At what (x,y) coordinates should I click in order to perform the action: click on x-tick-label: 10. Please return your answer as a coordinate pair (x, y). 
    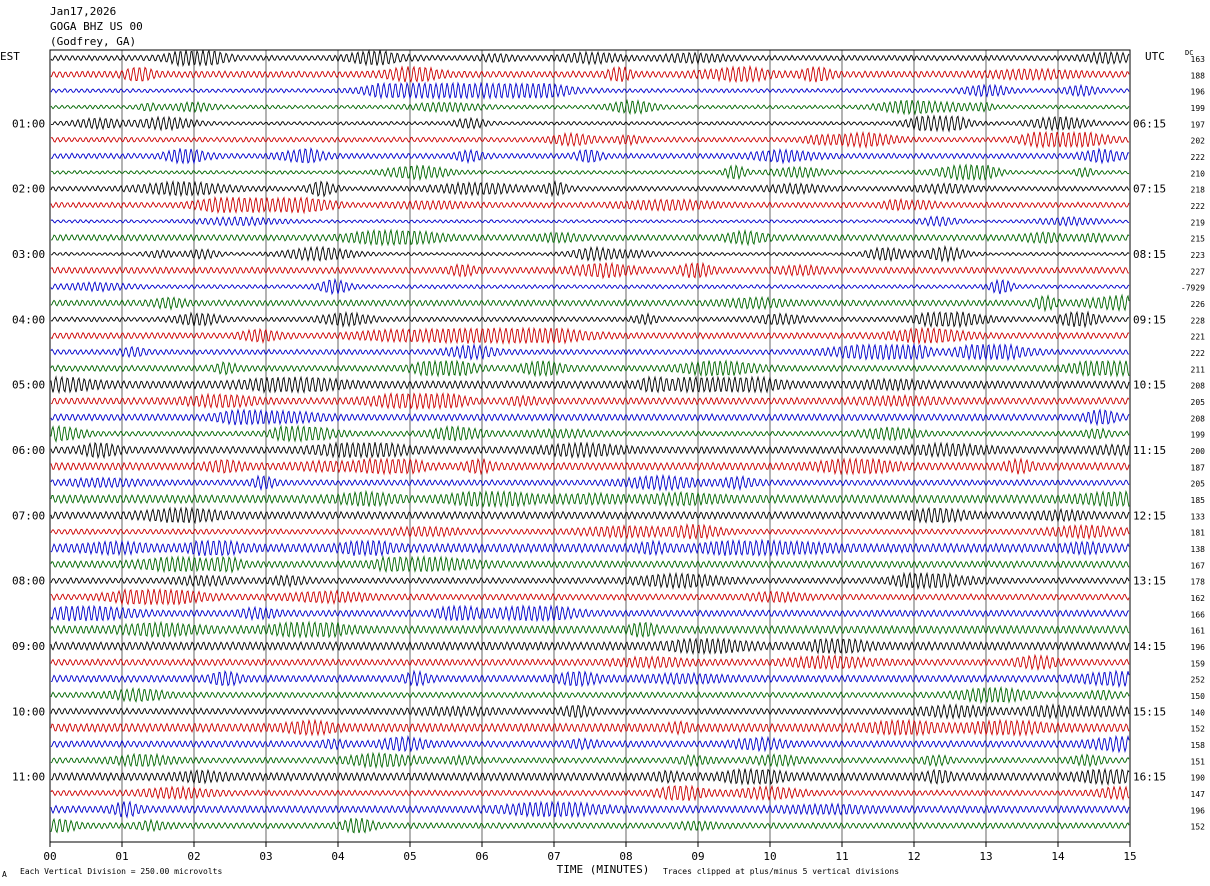
    Looking at the image, I should click on (769, 856).